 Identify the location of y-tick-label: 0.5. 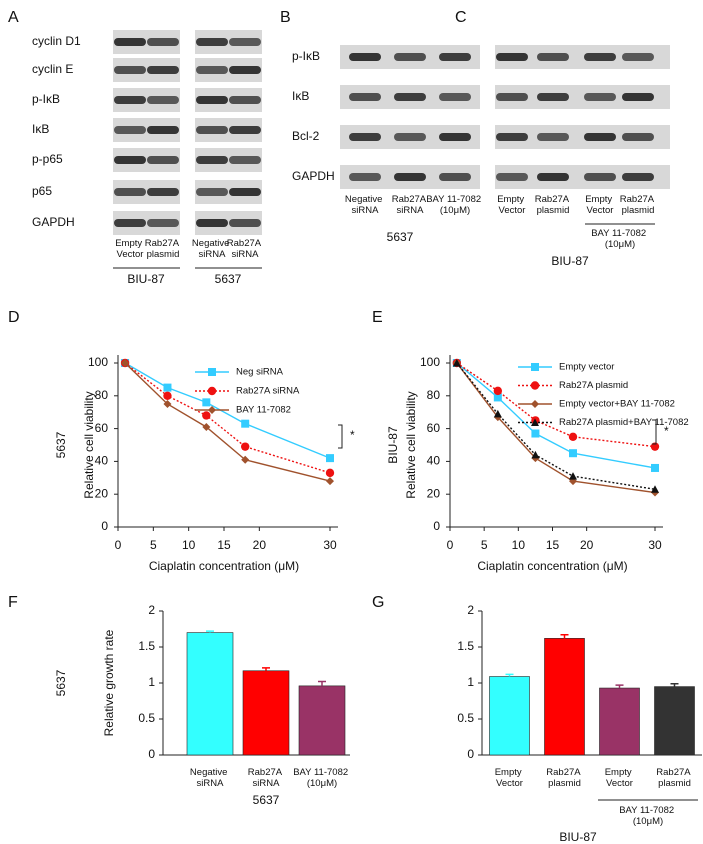
(146, 718).